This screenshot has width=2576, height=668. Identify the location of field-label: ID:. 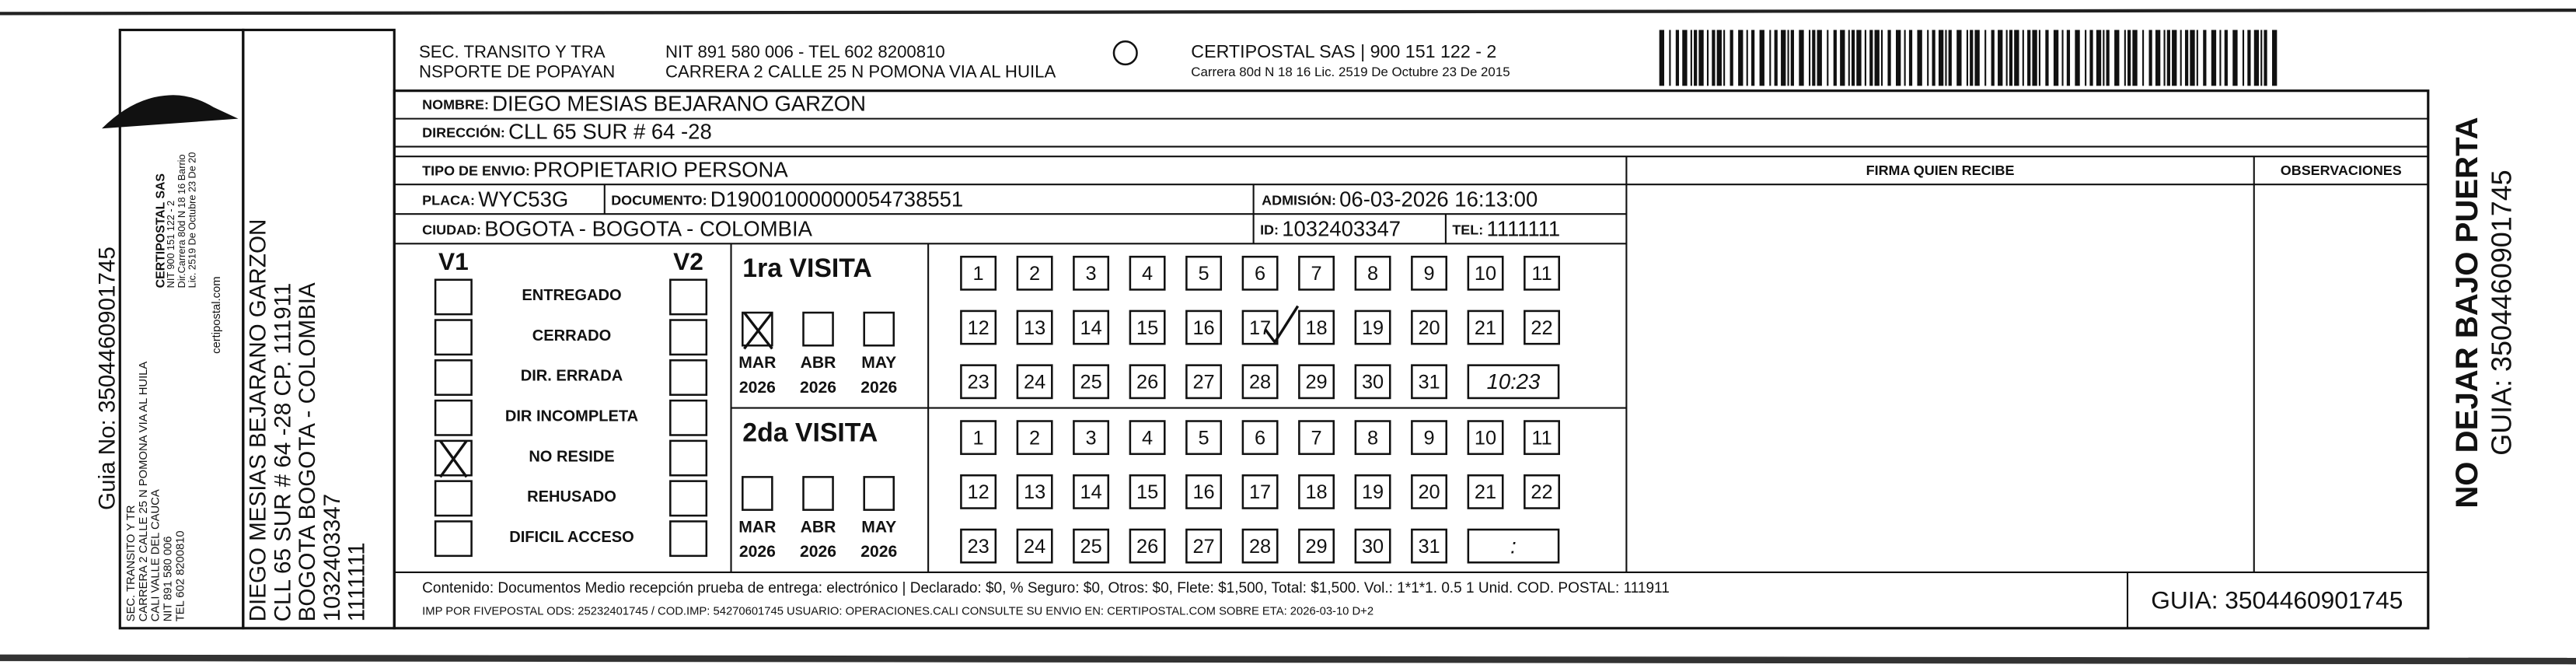
(1270, 229).